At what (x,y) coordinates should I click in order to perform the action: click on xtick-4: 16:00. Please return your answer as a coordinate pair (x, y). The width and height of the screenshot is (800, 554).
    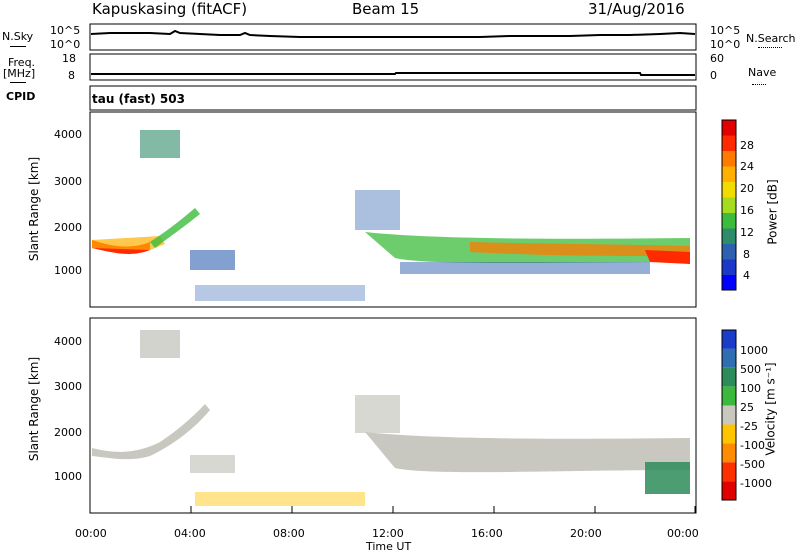
    Looking at the image, I should click on (487, 533).